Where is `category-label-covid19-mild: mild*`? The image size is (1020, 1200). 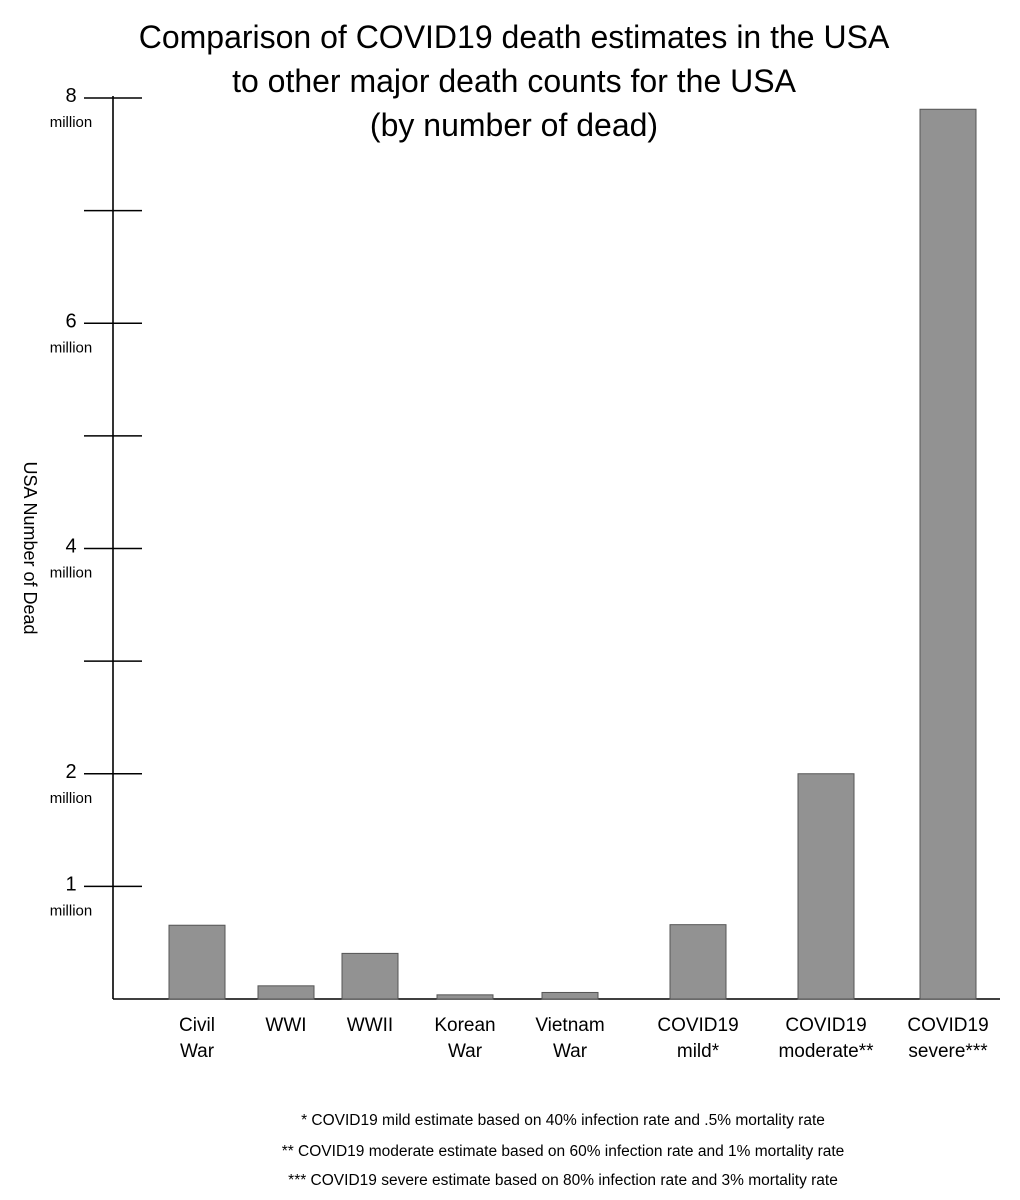
category-label-covid19-mild: mild* is located at coordinates (698, 1051).